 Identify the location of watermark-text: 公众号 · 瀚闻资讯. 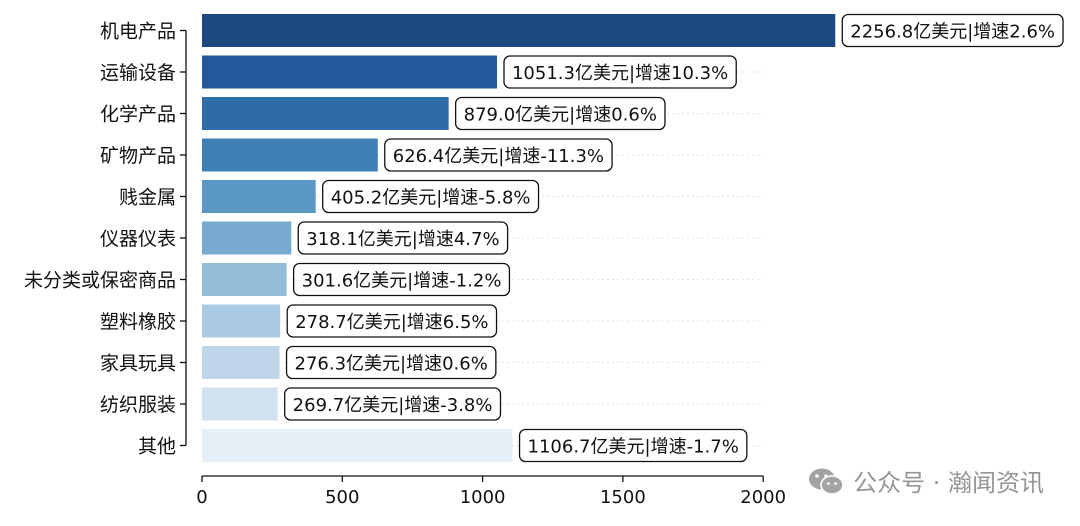
(948, 483).